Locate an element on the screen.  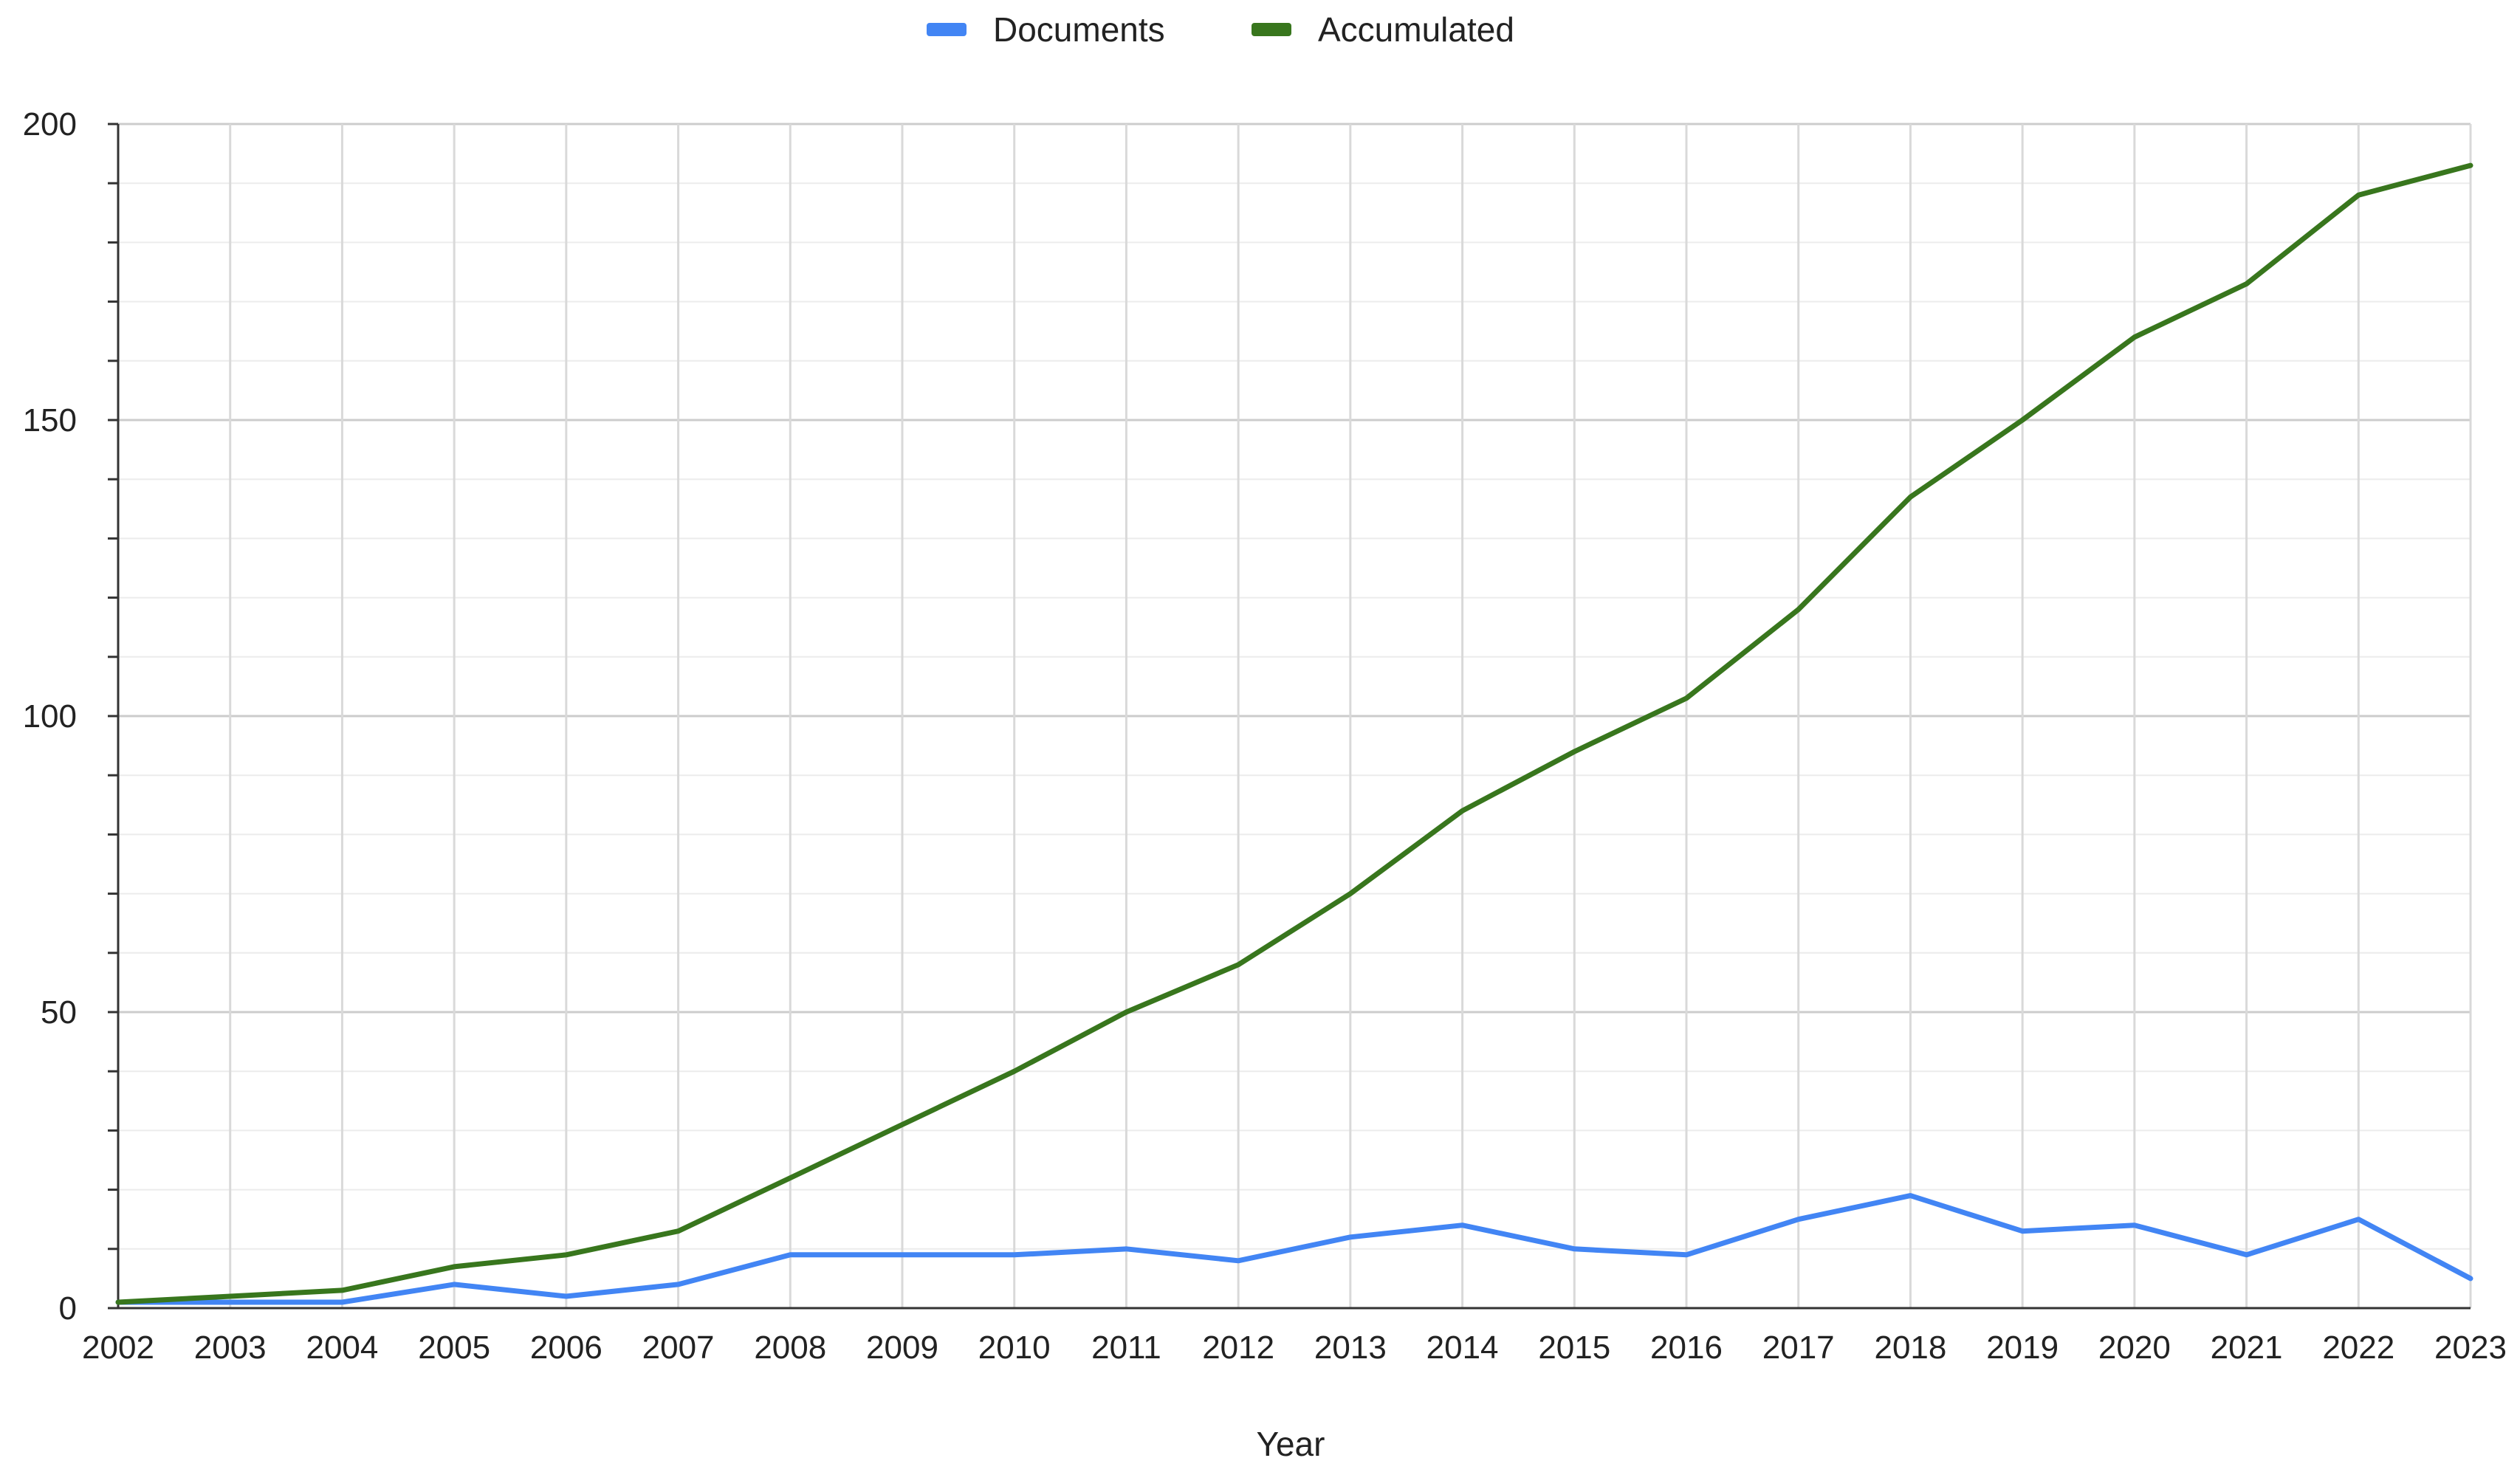
y-tick-label: 200 is located at coordinates (50, 124).